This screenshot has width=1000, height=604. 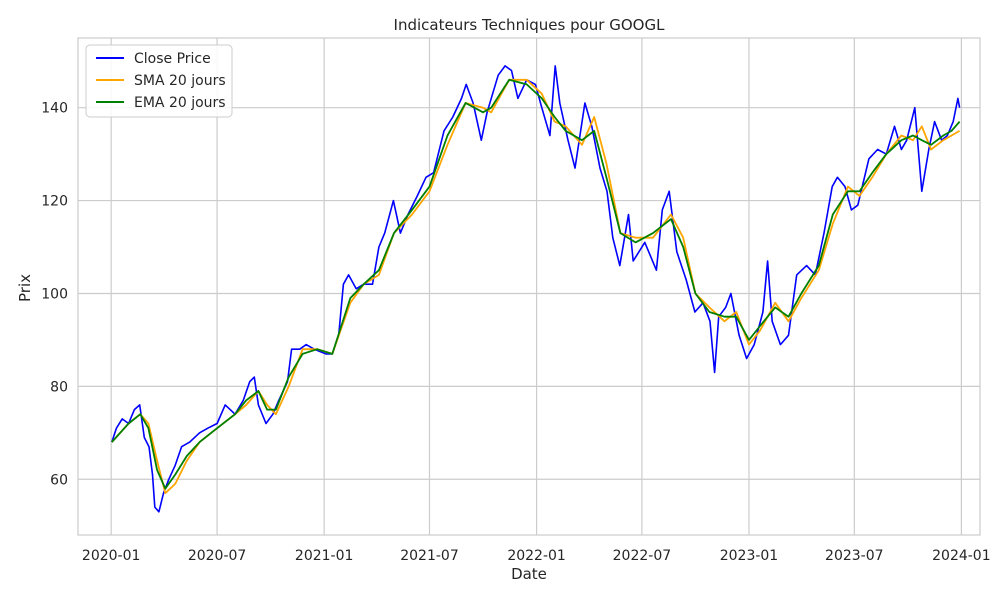 What do you see at coordinates (324, 556) in the screenshot?
I see `x-tick-label: 2021-01` at bounding box center [324, 556].